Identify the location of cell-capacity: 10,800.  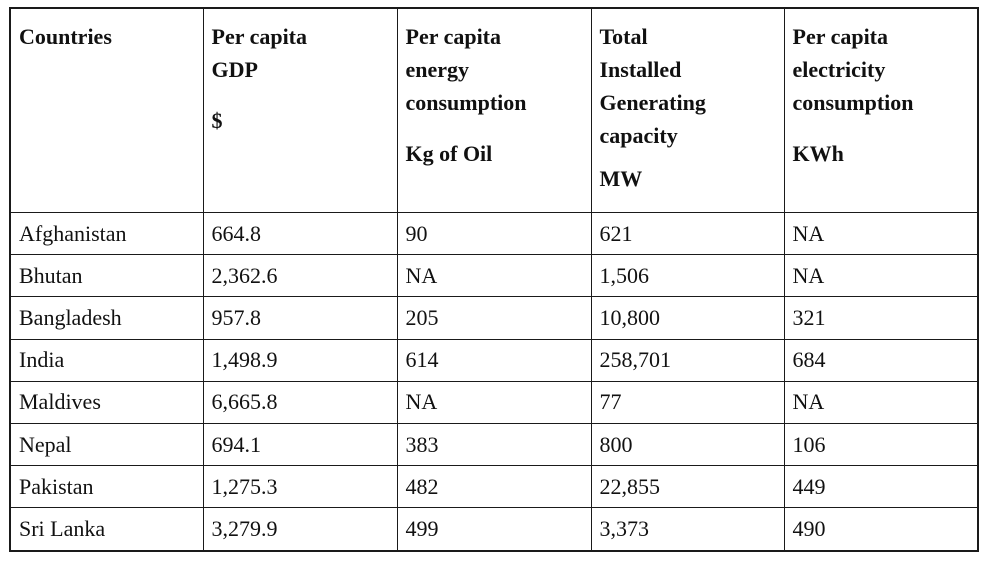
(687, 318).